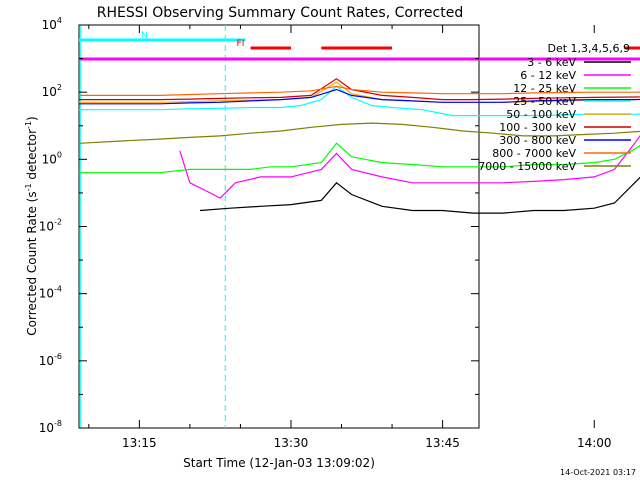 The image size is (640, 480). I want to click on legend-label: 7000 - 15000 keV, so click(527, 166).